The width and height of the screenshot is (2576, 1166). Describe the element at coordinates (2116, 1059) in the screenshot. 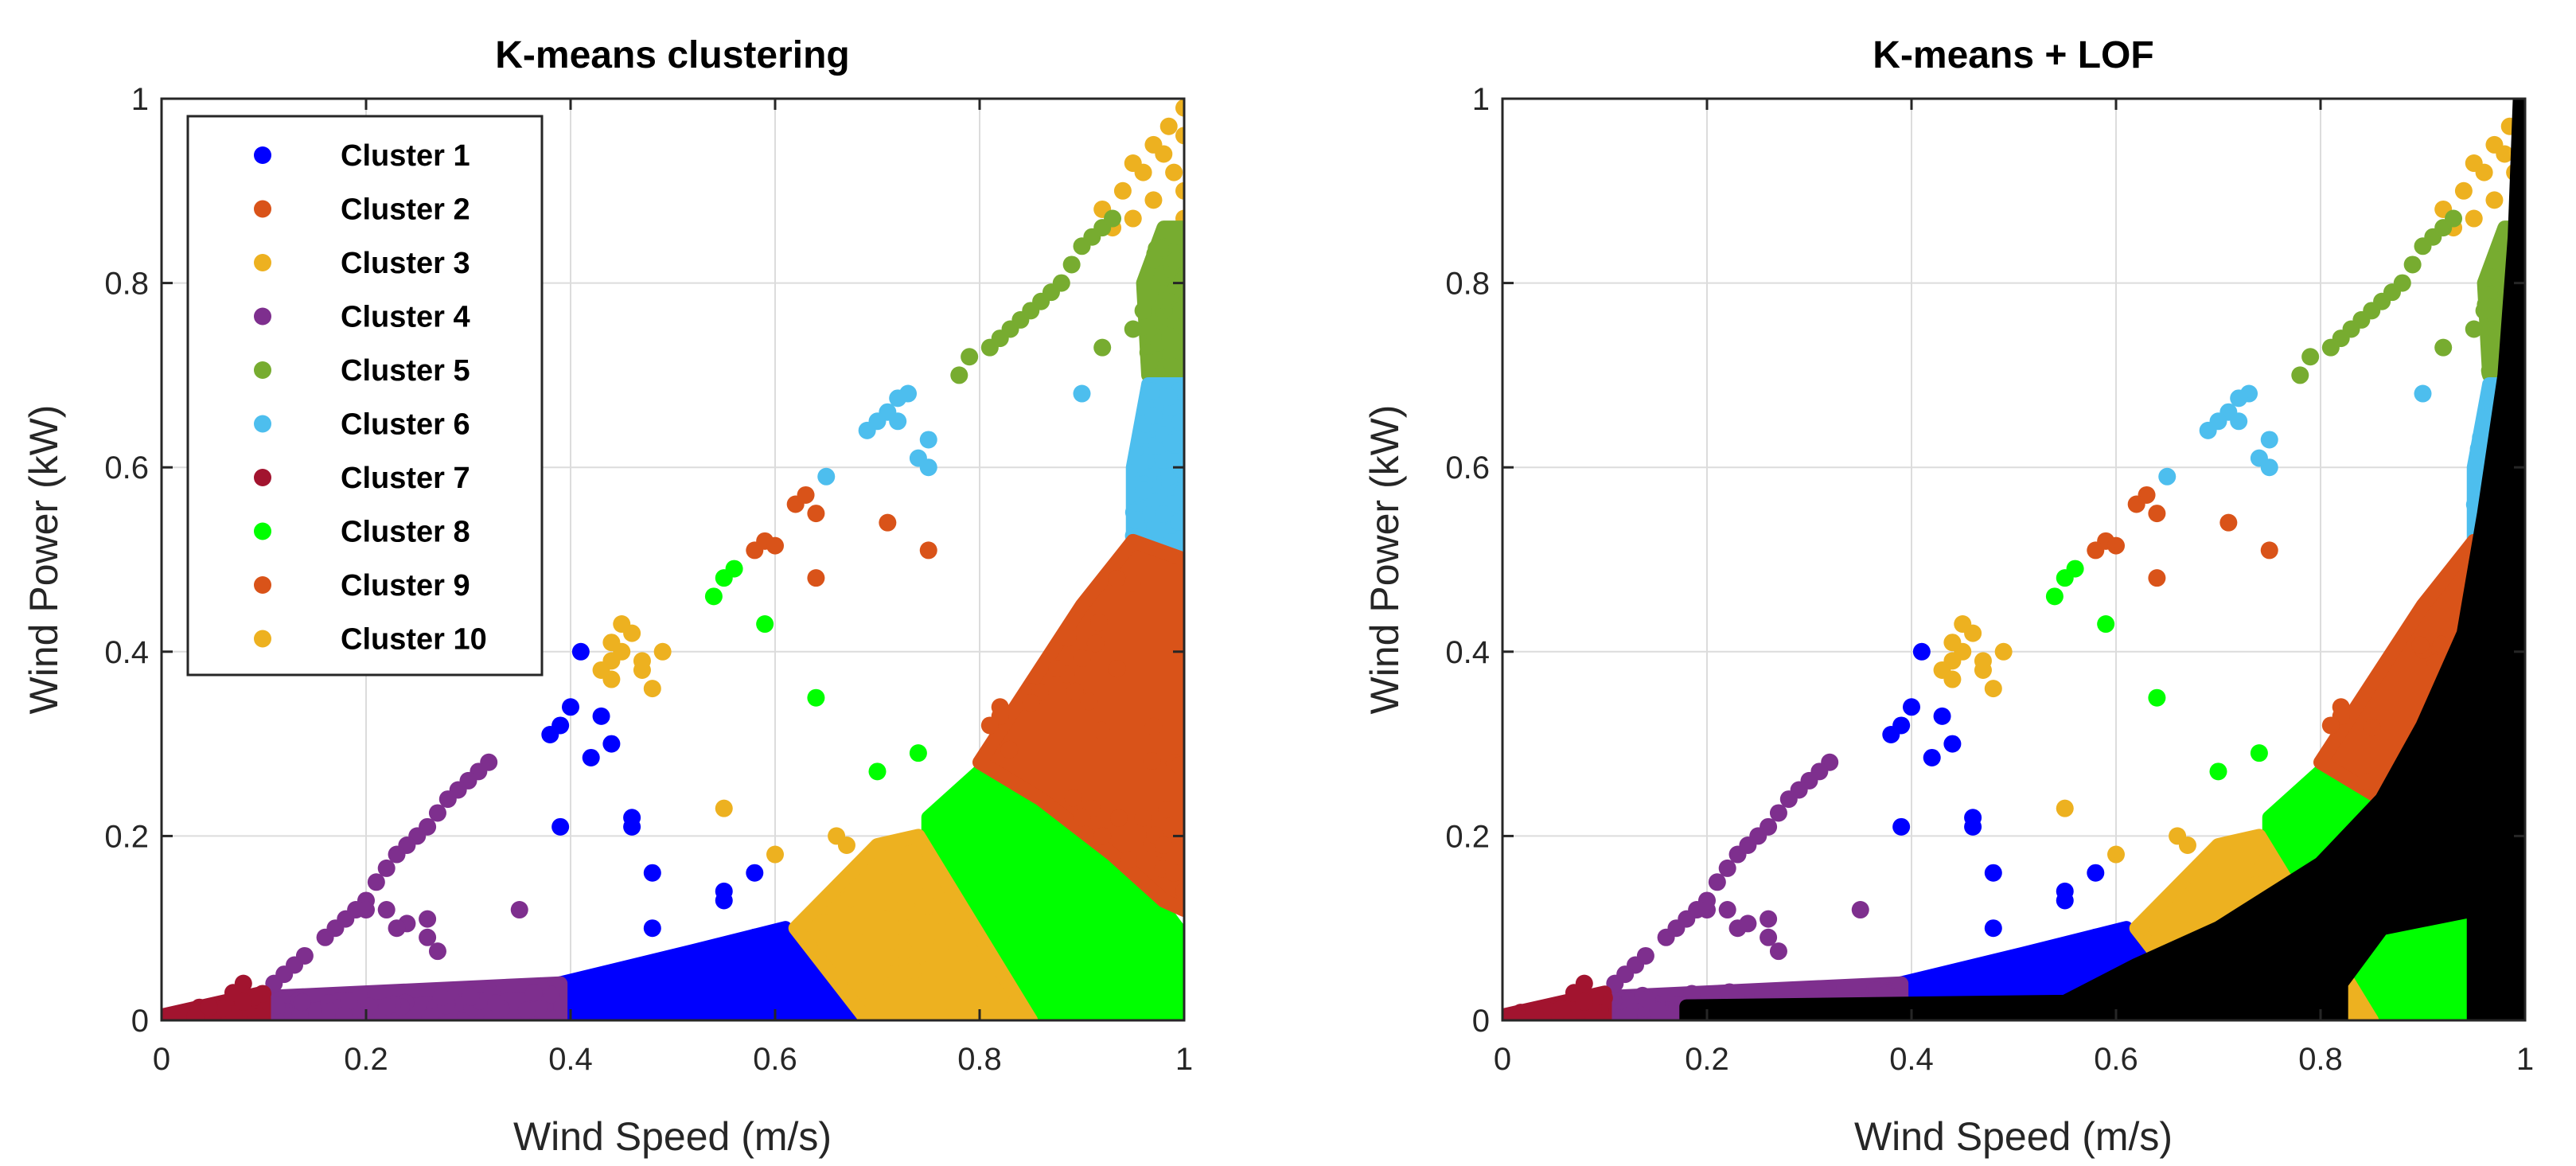

I see `x-tick-label: 0.6` at that location.